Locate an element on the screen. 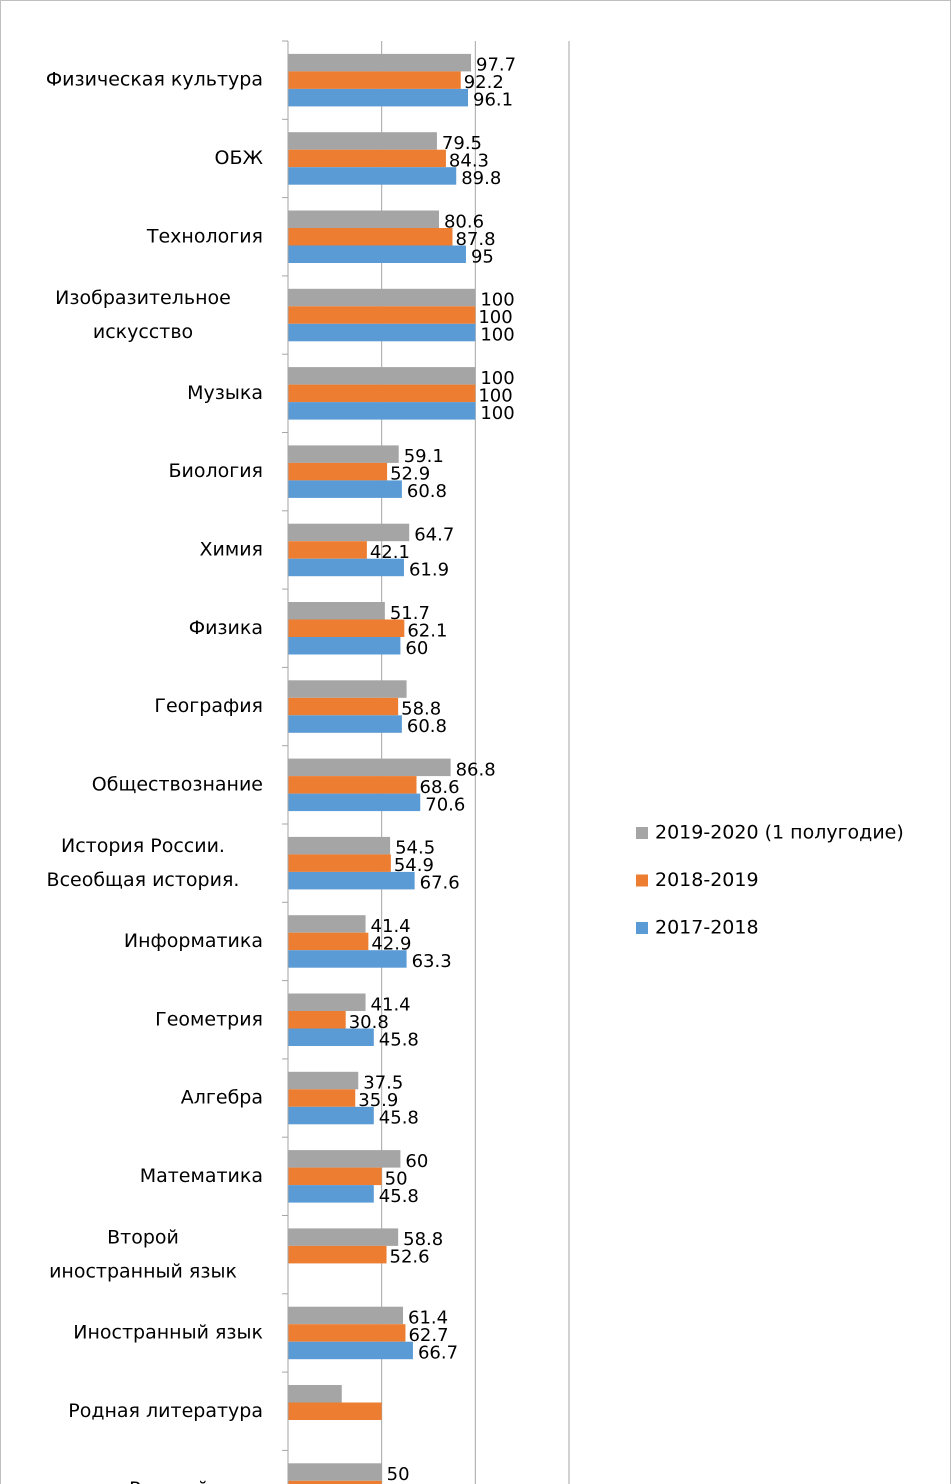 Image resolution: width=951 pixels, height=1484 pixels. data-label: 87.8 is located at coordinates (475, 239).